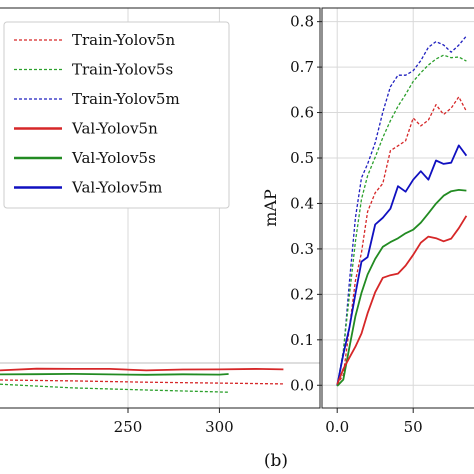  Describe the element at coordinates (413, 427) in the screenshot. I see `x-tick-label: 50` at that location.